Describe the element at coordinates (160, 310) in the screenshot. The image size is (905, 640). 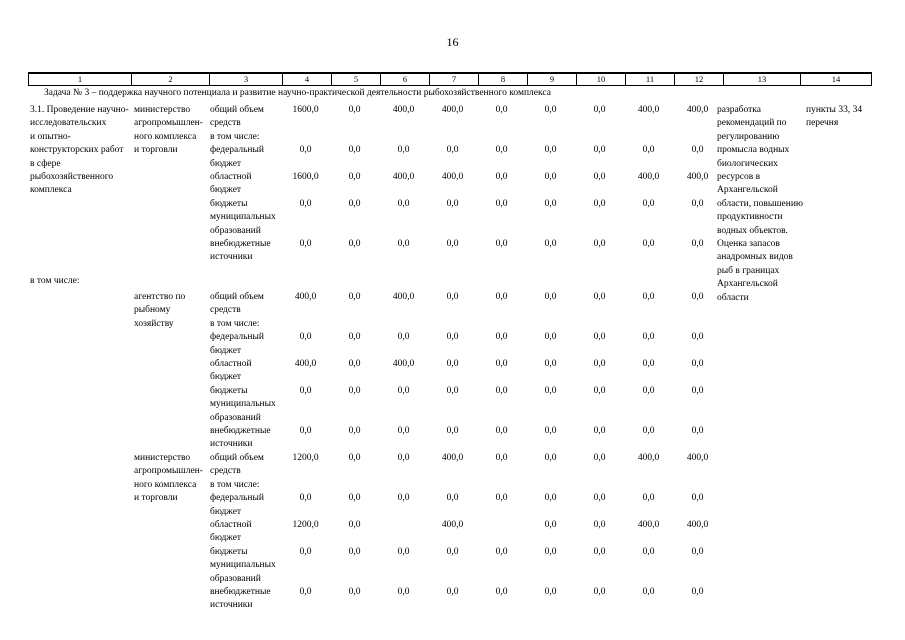
I see `executor-cell: агентство по рыбному хозяйству` at that location.